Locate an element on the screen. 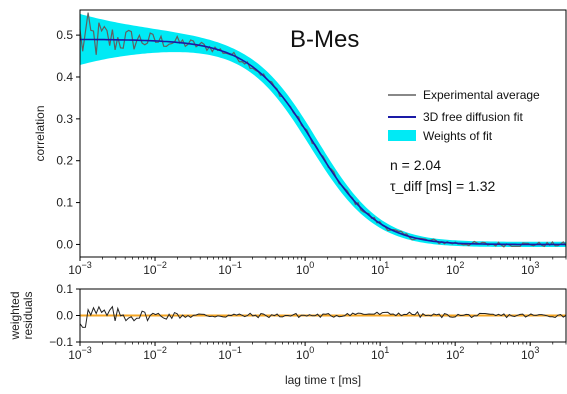  chart-title: B-Mes is located at coordinates (324, 39).